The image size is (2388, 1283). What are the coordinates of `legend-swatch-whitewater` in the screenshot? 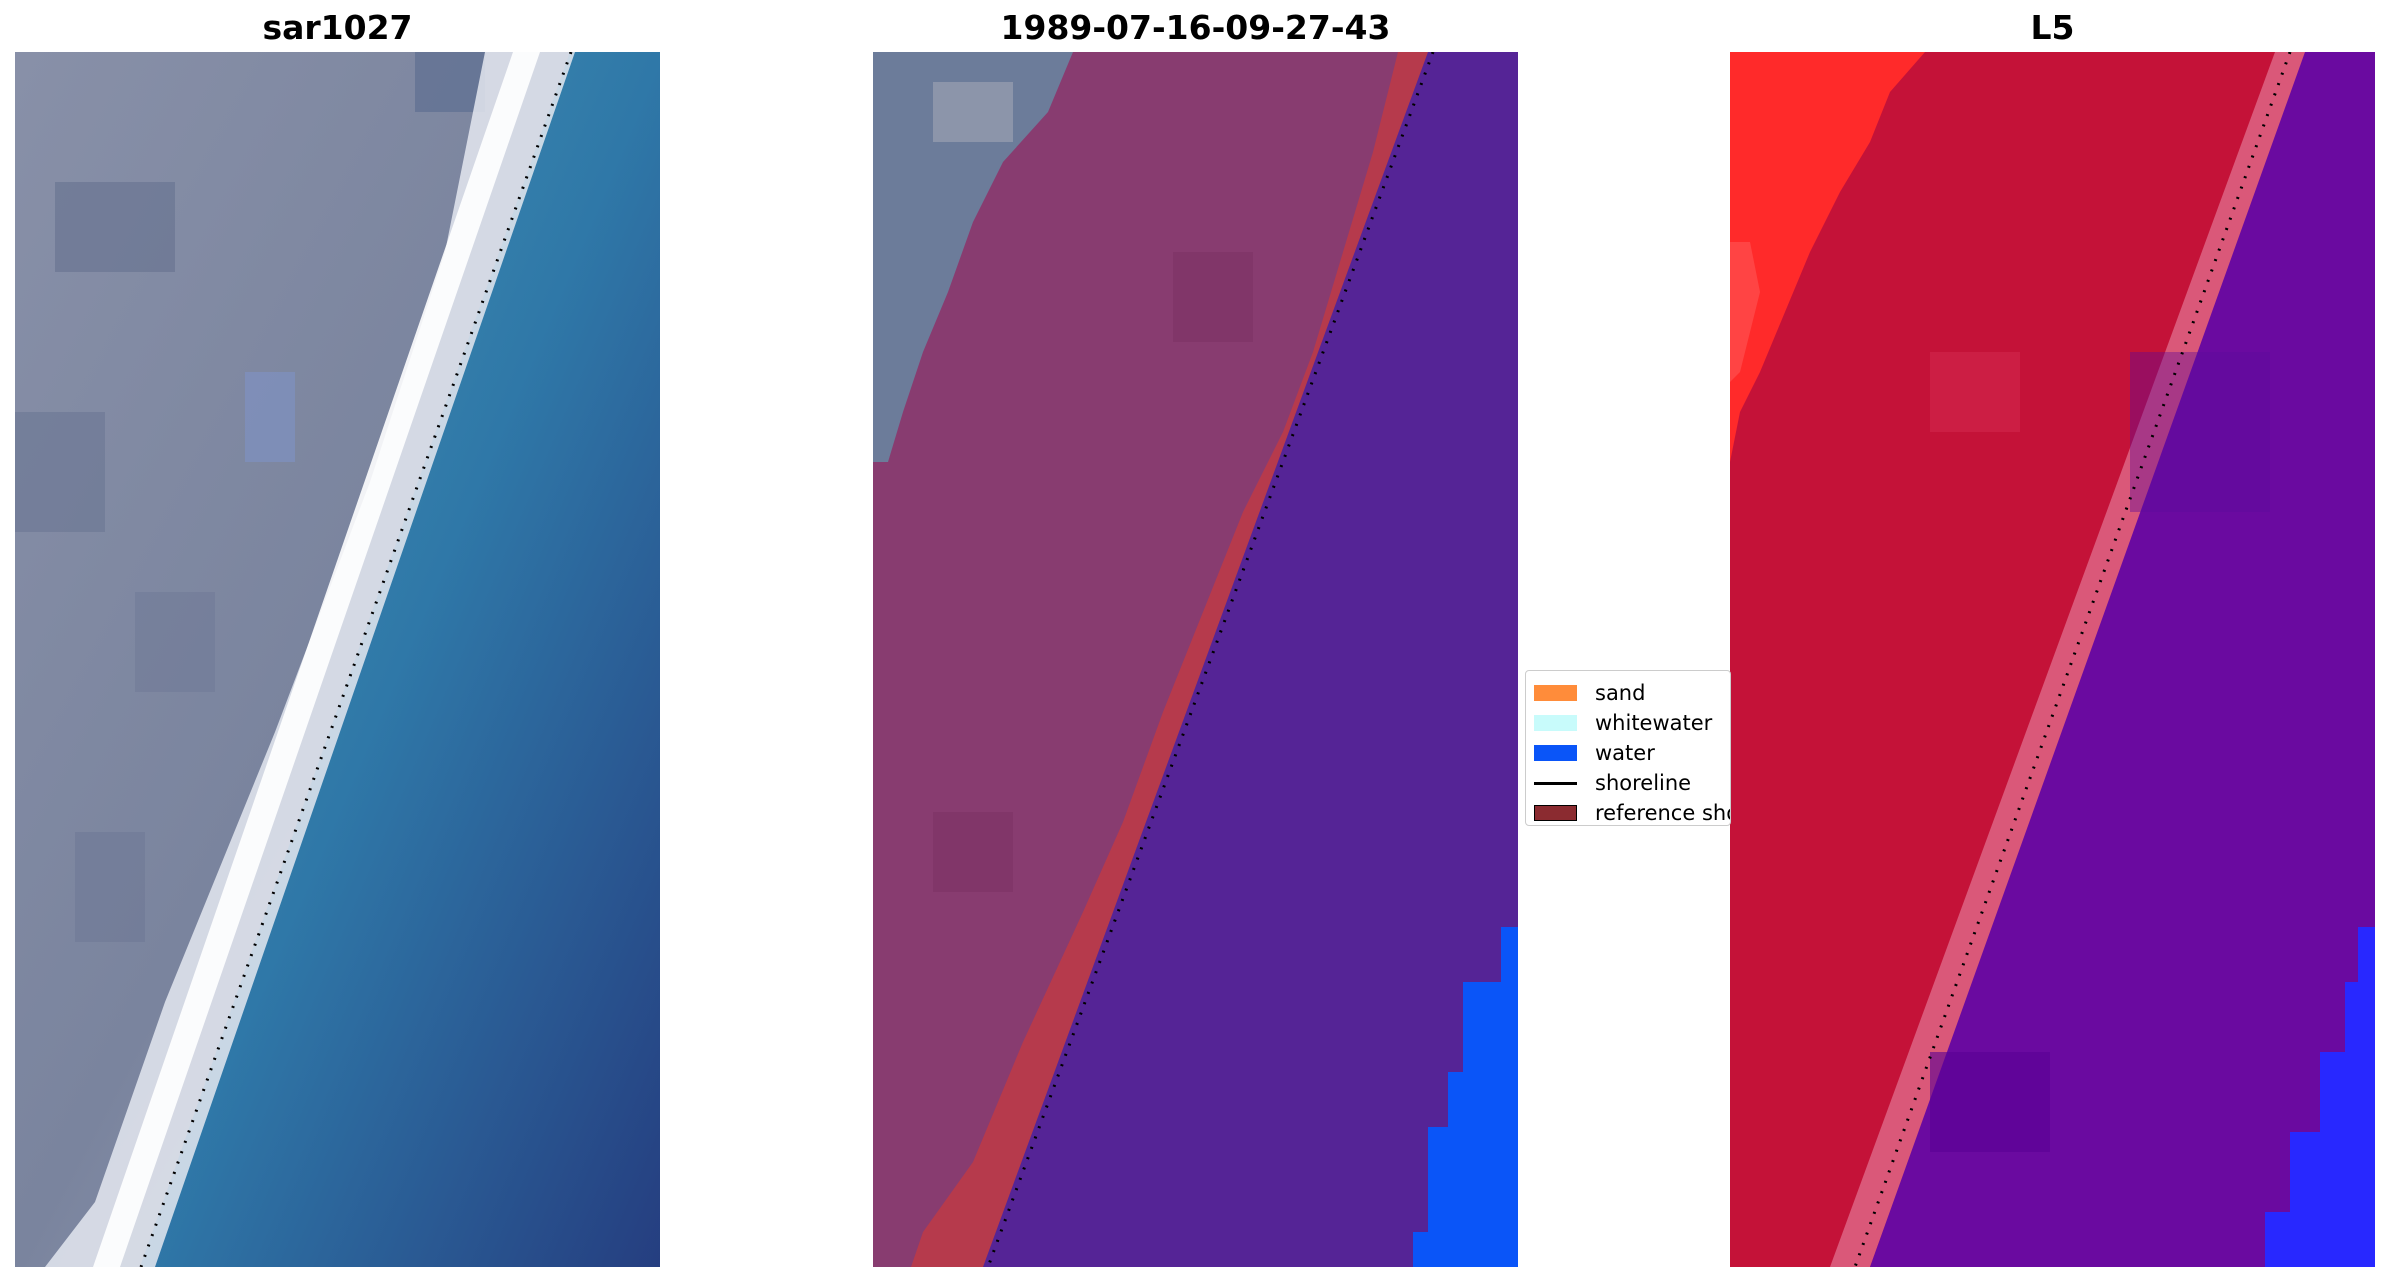 It's located at (1555, 723).